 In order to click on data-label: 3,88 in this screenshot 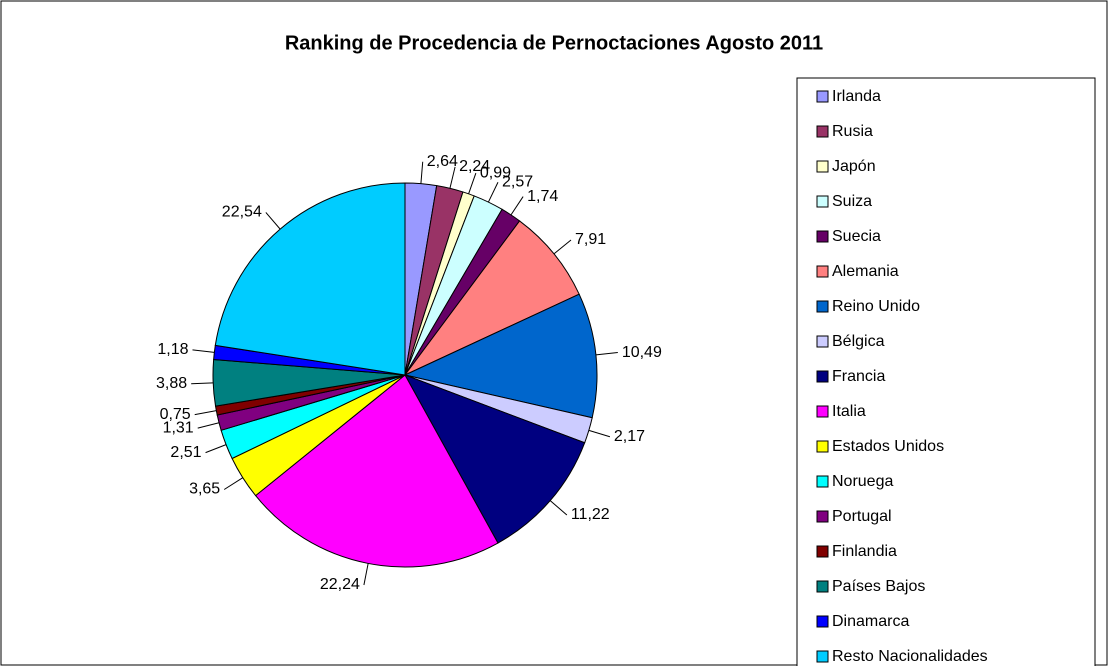, I will do `click(171, 383)`.